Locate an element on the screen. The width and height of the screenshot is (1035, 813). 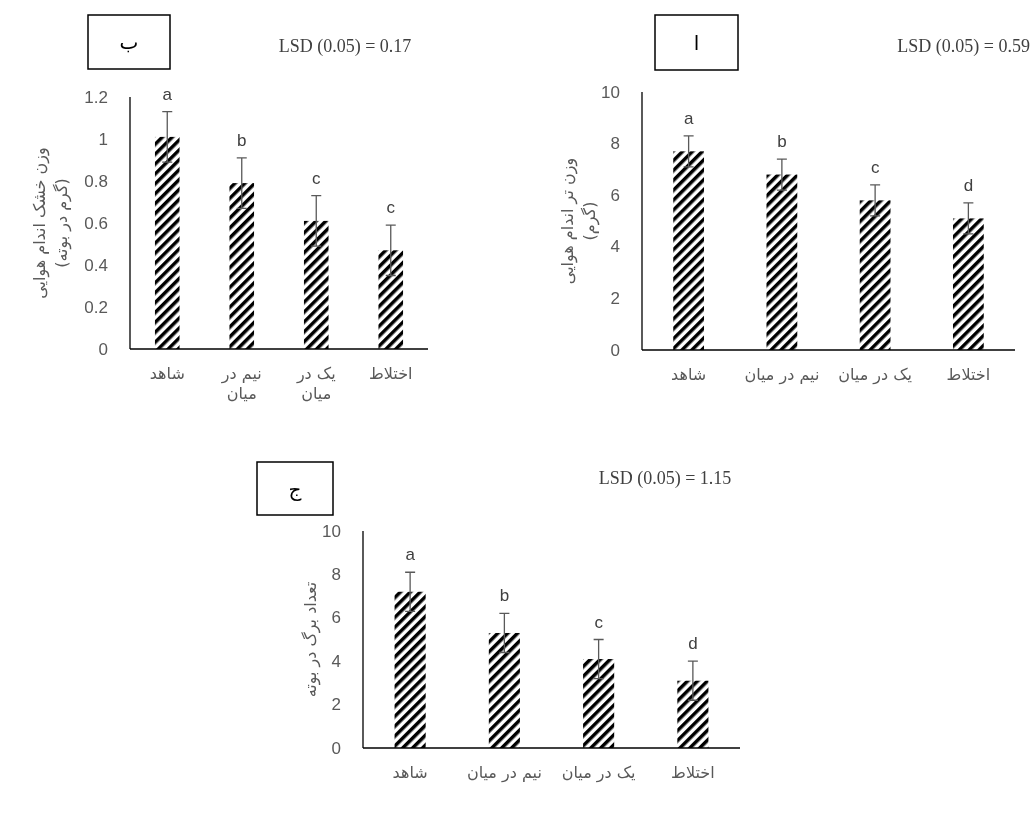
y-axis-title: وزن تر اندام هوایی (گرم) is located at coordinates (578, 221).